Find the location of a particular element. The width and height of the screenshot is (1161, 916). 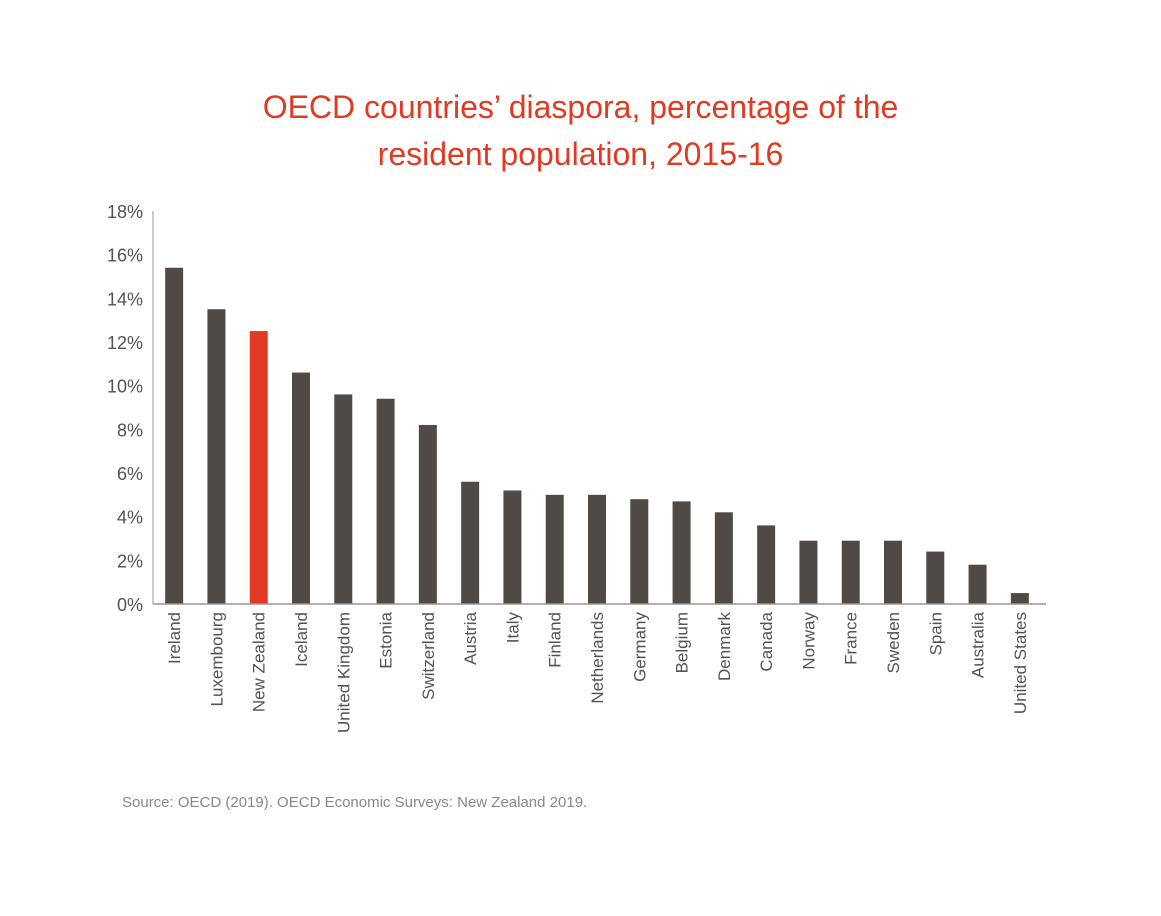

x-tick-label: Austria is located at coordinates (470, 637).